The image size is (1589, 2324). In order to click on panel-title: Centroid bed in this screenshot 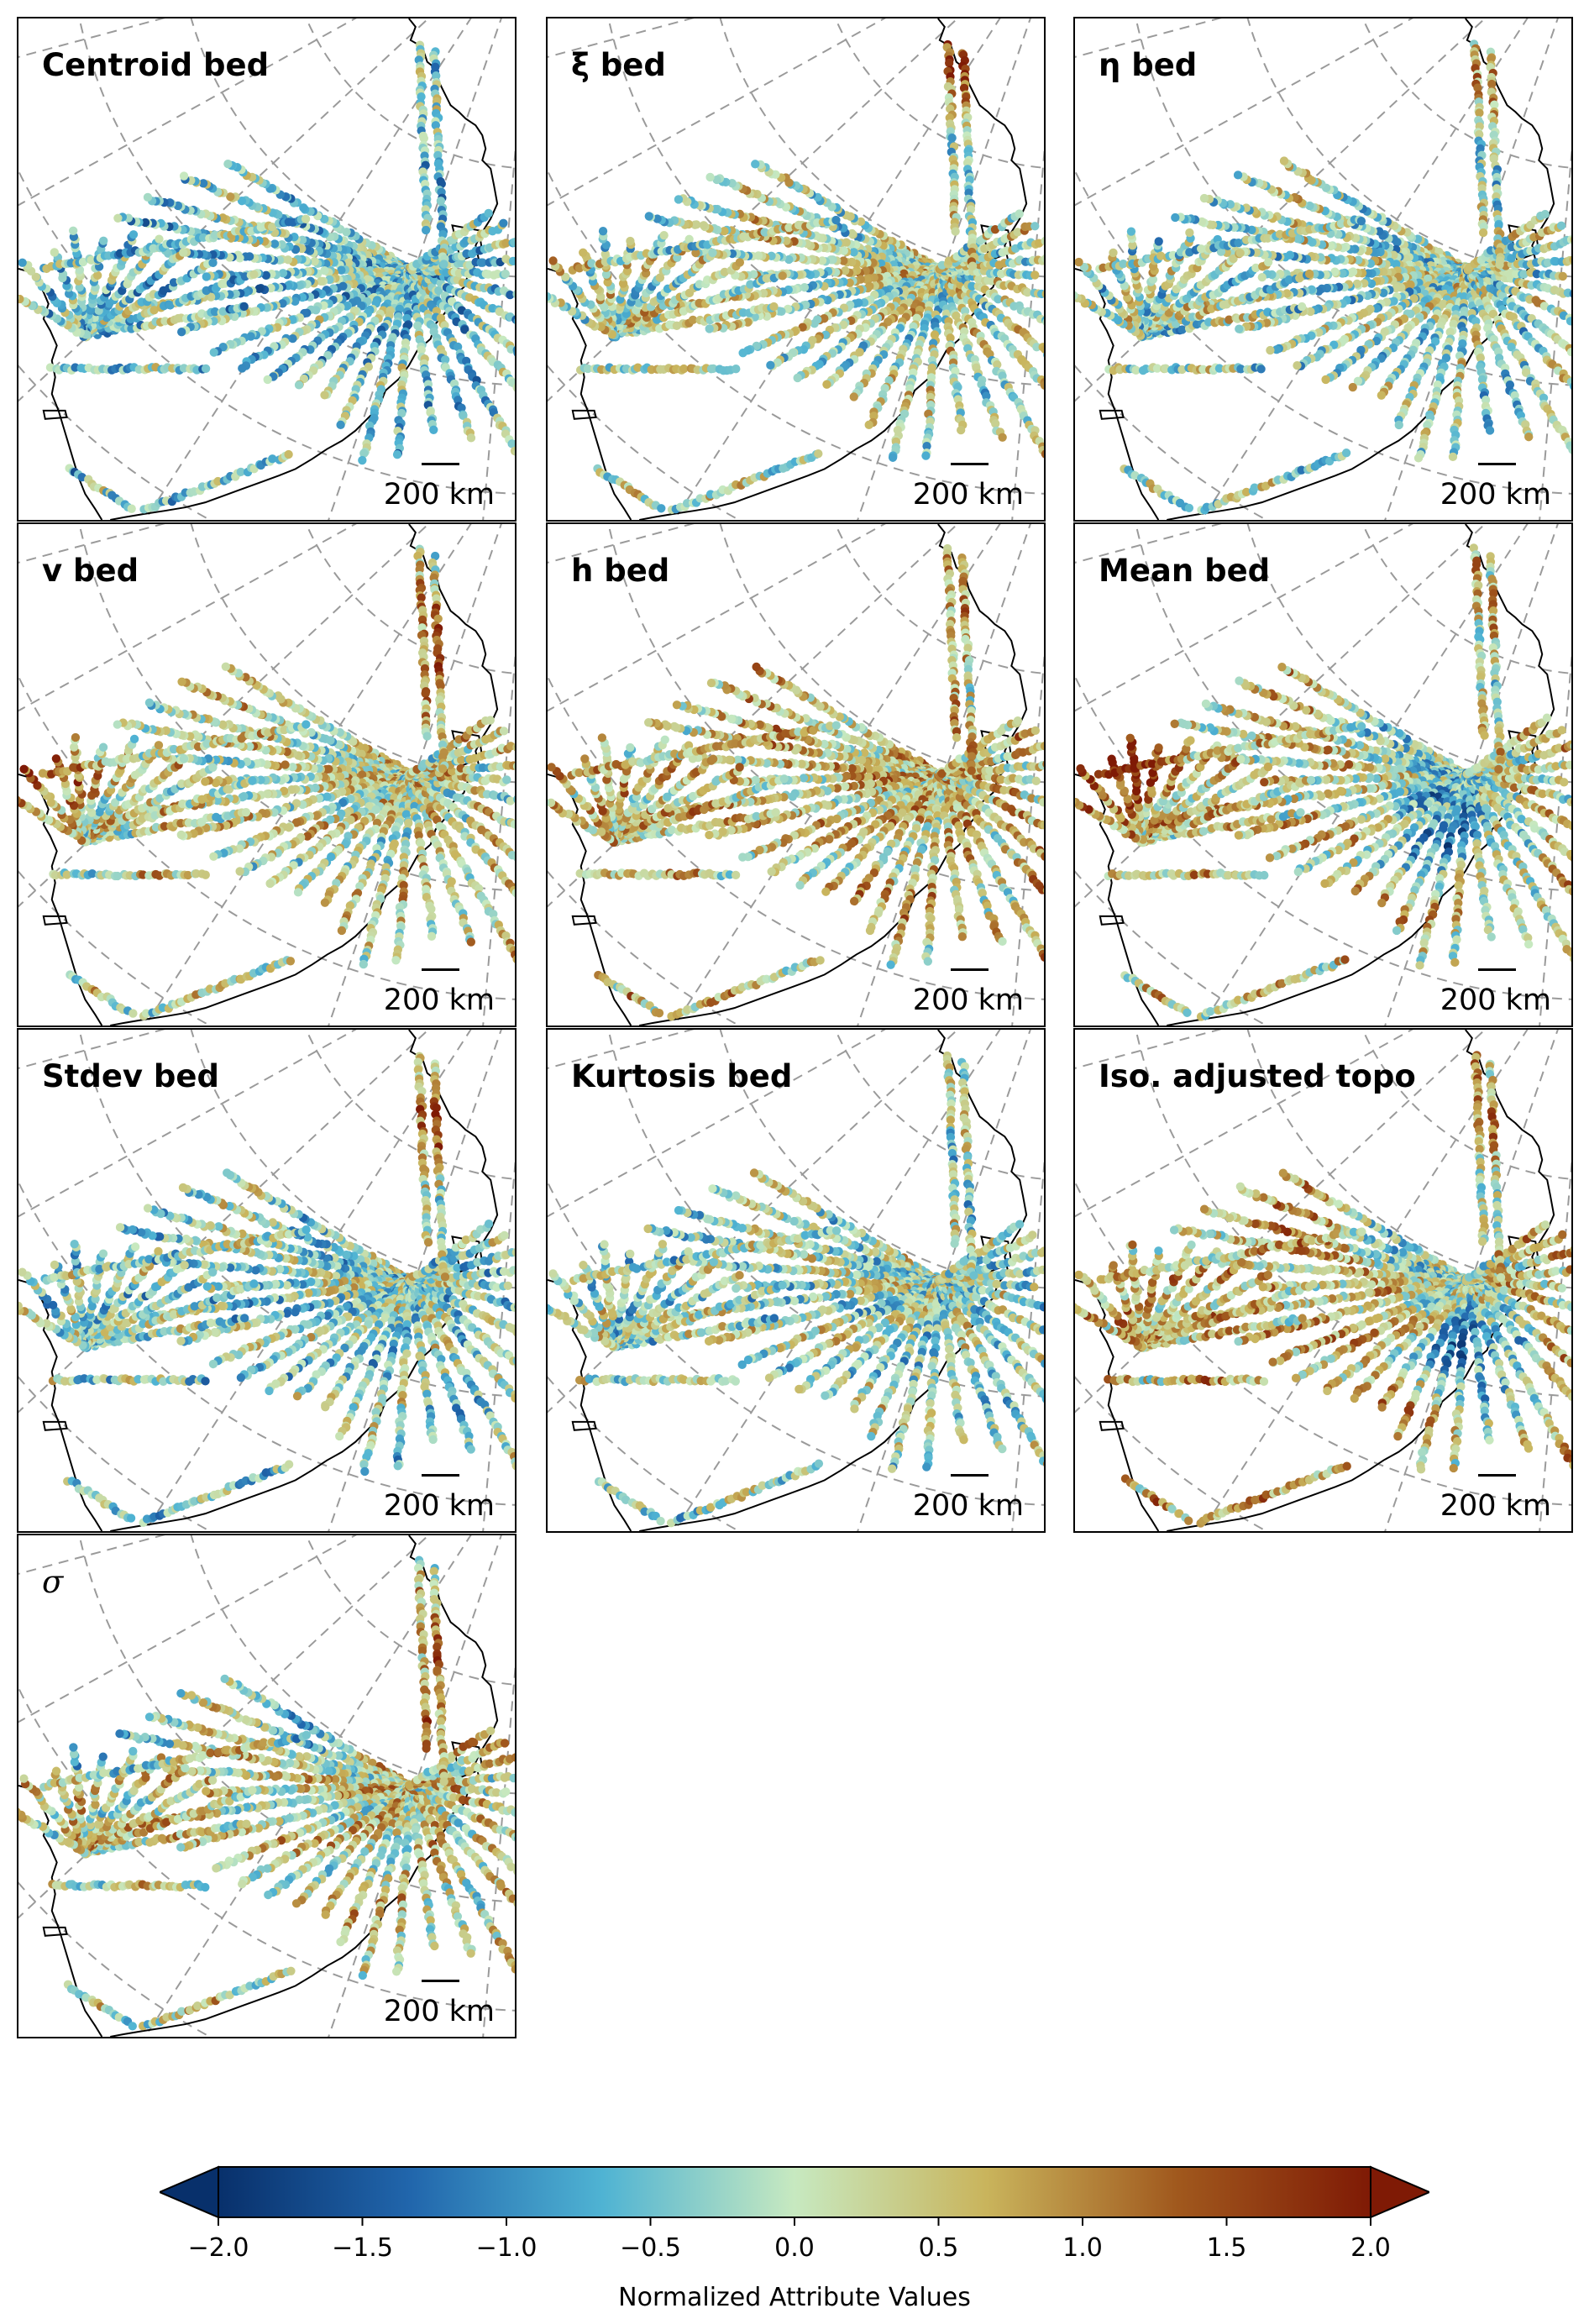, I will do `click(156, 65)`.